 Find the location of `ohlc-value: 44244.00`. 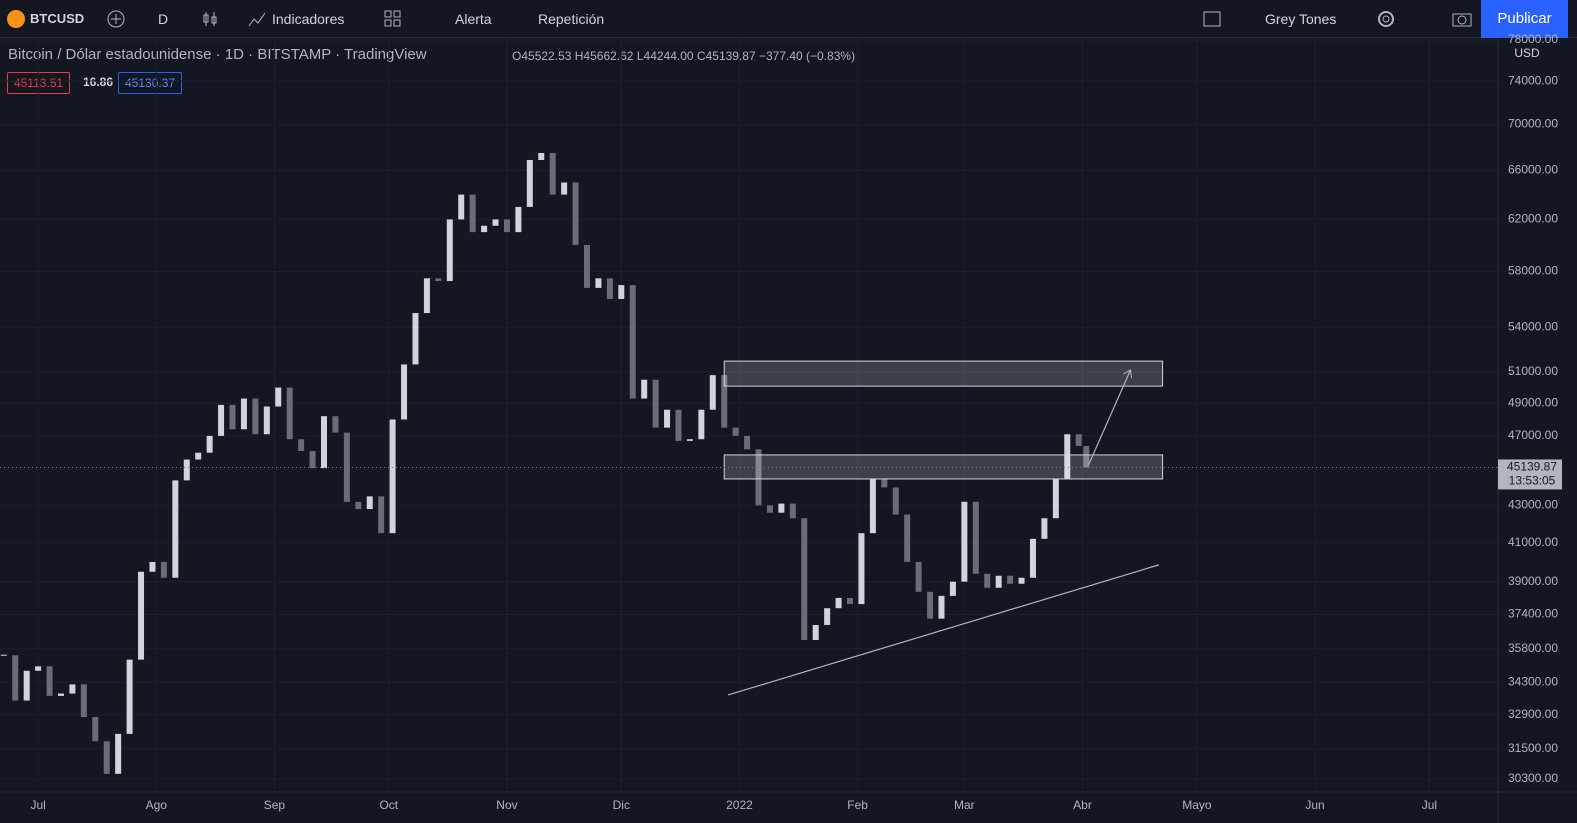

ohlc-value: 44244.00 is located at coordinates (668, 56).